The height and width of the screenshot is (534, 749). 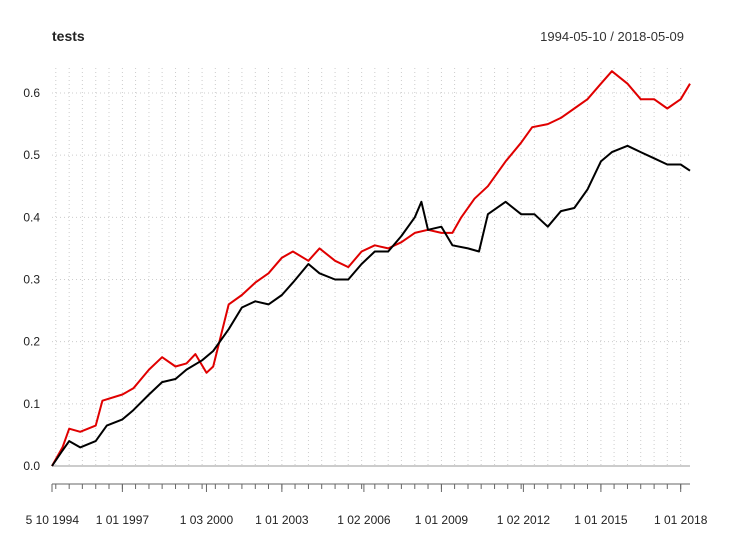 I want to click on x-tick-label: 1 01 1997, so click(x=123, y=520).